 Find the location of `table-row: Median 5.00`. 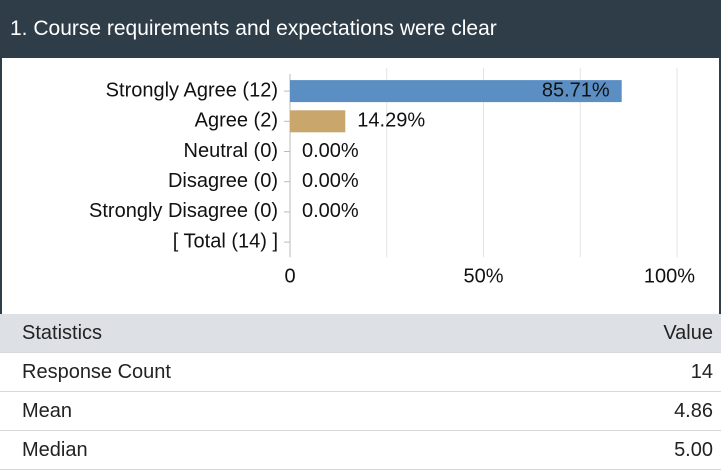

table-row: Median 5.00 is located at coordinates (360, 450).